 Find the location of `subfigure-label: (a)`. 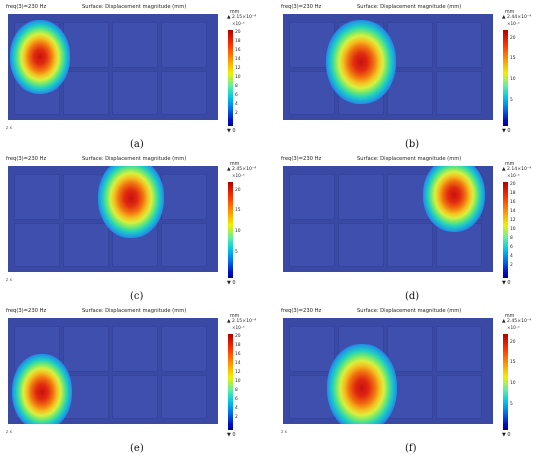

subfigure-label: (a) is located at coordinates (137, 144).